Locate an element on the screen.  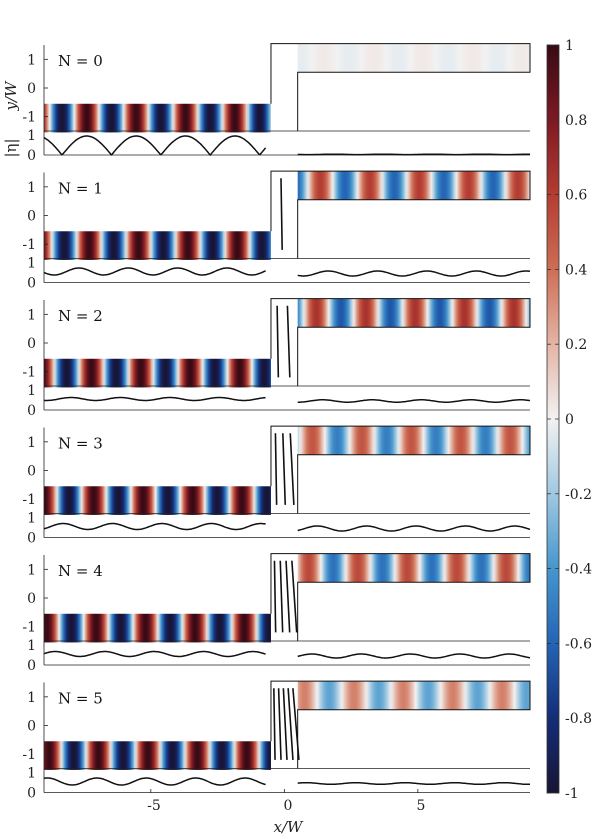
colorbar-tick-label: -0.2 is located at coordinates (578, 495).